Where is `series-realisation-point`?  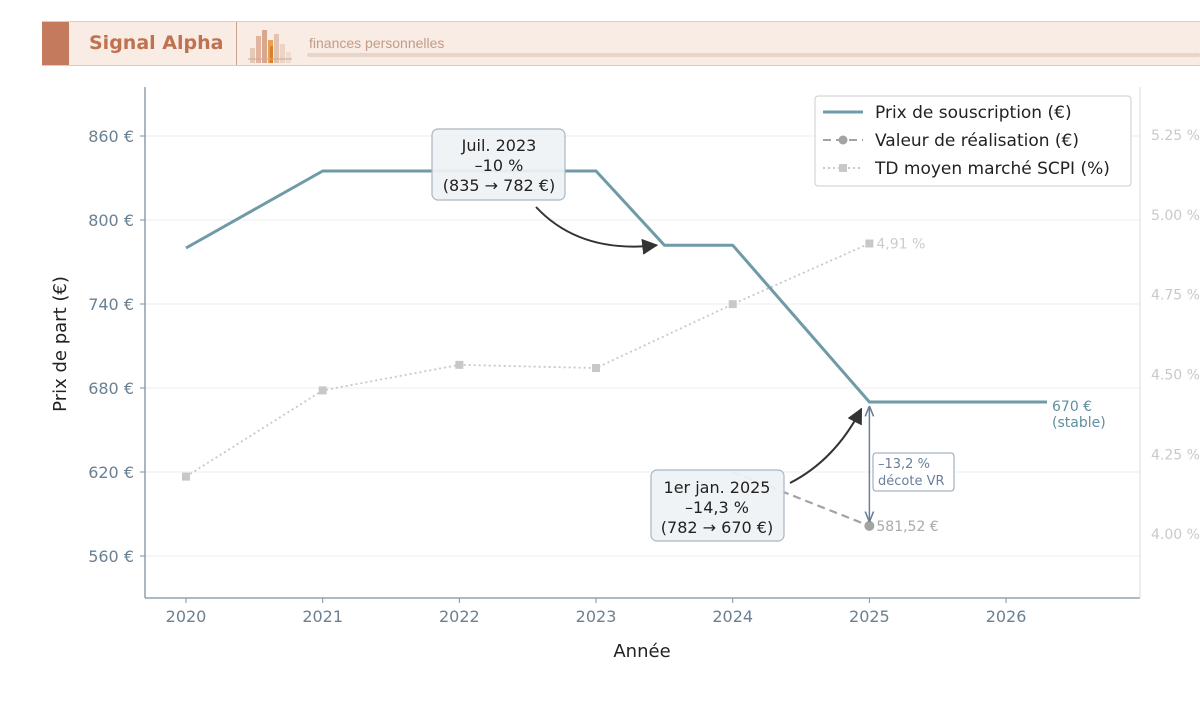
series-realisation-point is located at coordinates (869, 525).